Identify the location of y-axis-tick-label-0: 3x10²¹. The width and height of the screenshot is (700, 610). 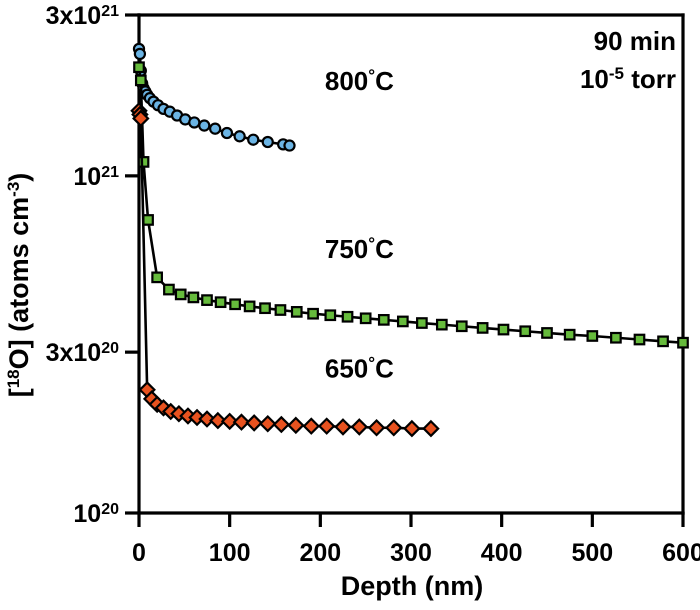
(83, 16).